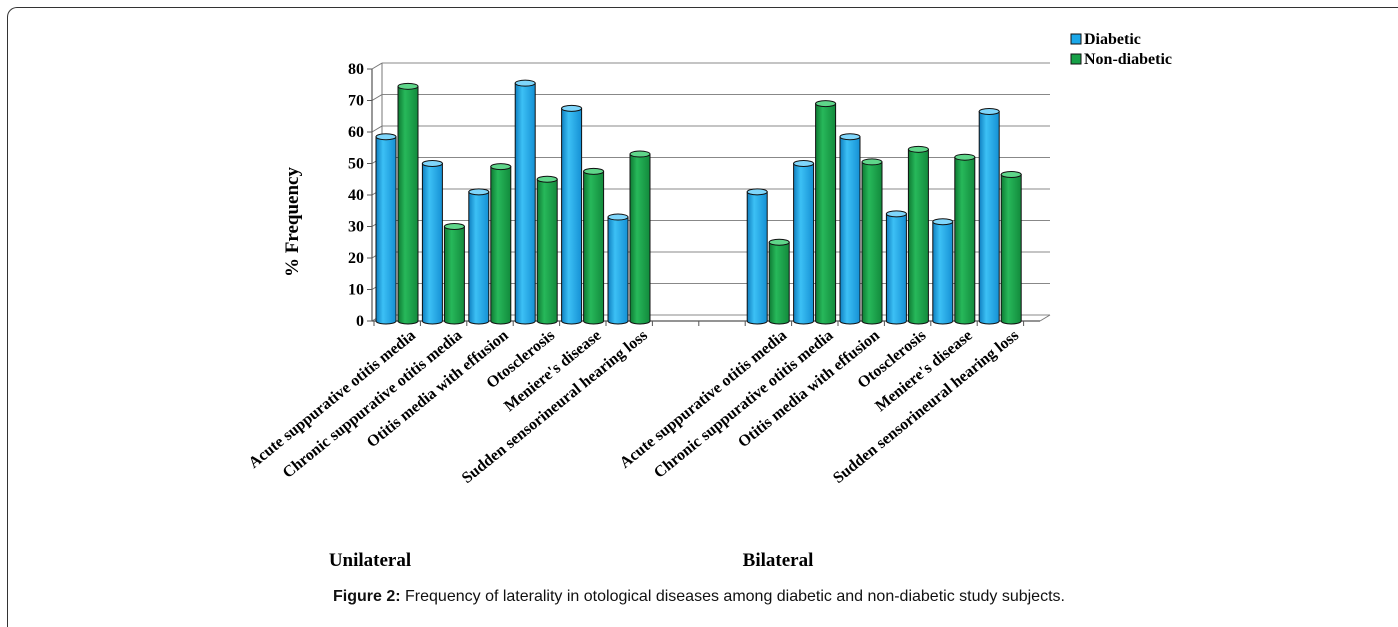  Describe the element at coordinates (1128, 59) in the screenshot. I see `legend-label: Non-diabetic` at that location.